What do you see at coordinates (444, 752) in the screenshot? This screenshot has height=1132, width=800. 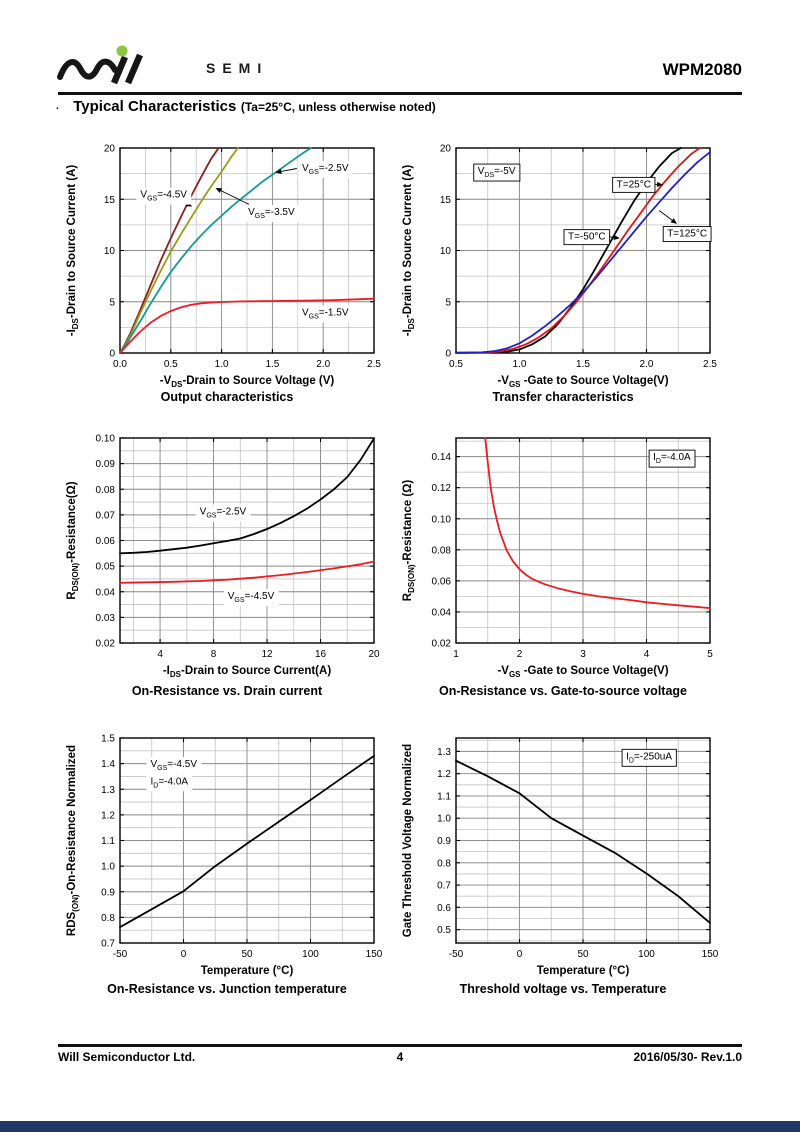 I see `svg-text: 1.3` at bounding box center [444, 752].